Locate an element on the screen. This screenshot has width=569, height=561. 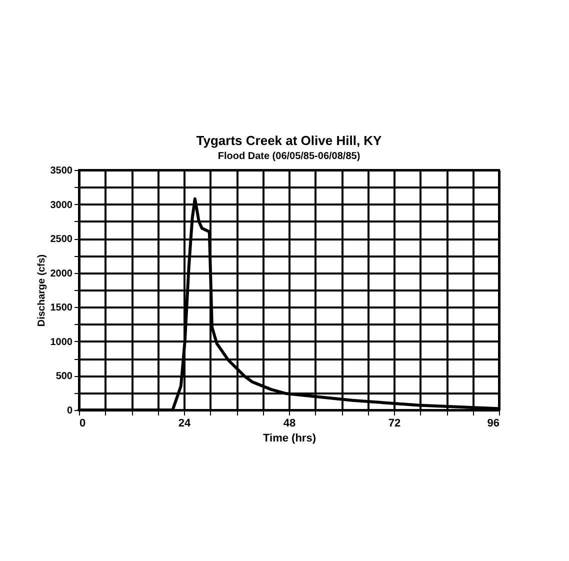
x-tick-label: 48 is located at coordinates (289, 424).